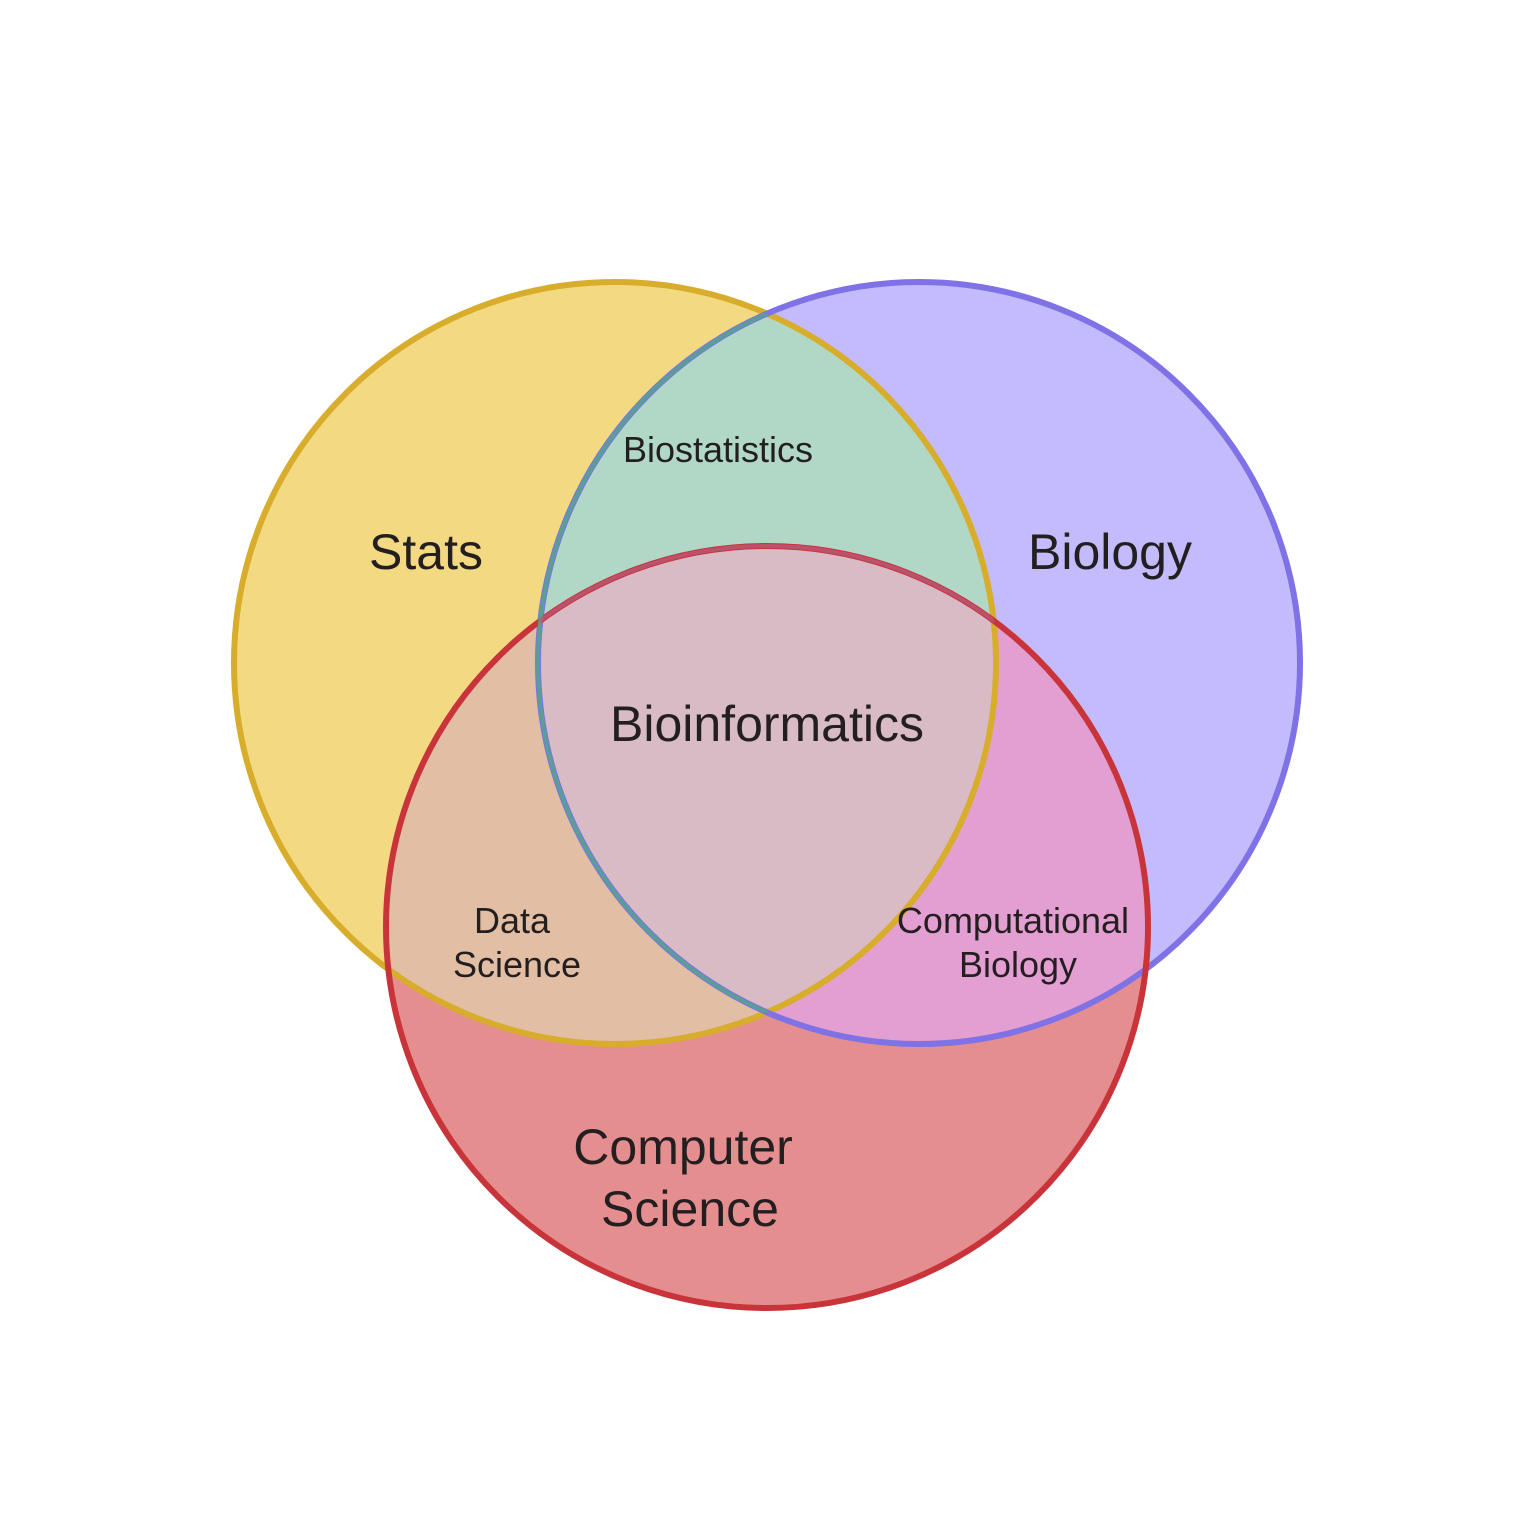  Describe the element at coordinates (426, 552) in the screenshot. I see `stats-label: Stats` at that location.